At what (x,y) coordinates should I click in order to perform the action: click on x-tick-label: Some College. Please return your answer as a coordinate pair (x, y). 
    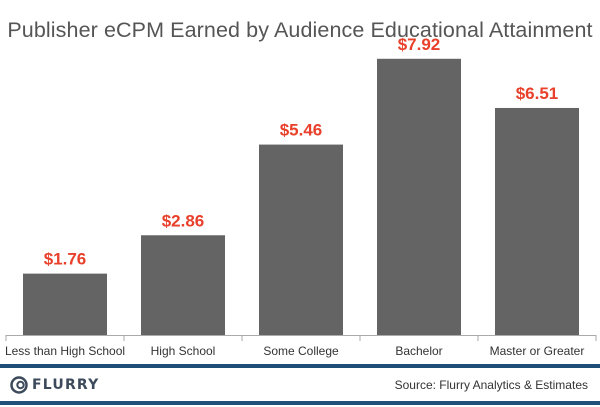
    Looking at the image, I should click on (301, 351).